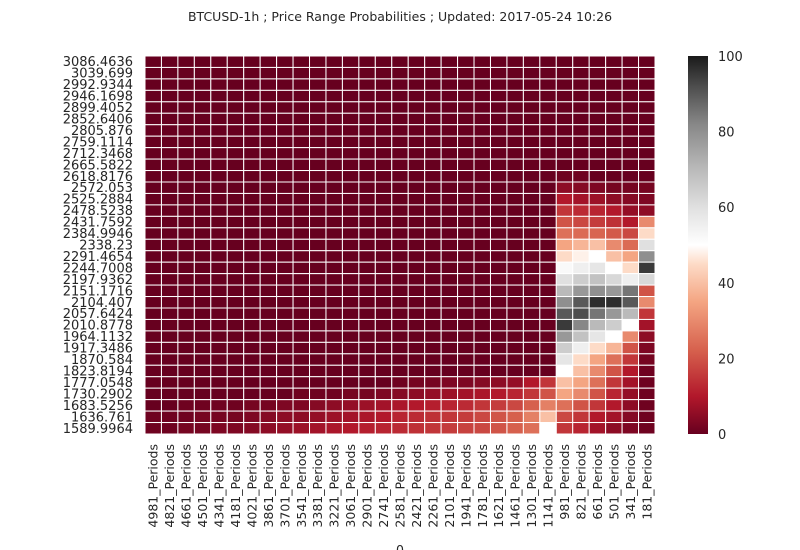  Describe the element at coordinates (449, 486) in the screenshot. I see `x-tick-label: 2101_Periods` at that location.